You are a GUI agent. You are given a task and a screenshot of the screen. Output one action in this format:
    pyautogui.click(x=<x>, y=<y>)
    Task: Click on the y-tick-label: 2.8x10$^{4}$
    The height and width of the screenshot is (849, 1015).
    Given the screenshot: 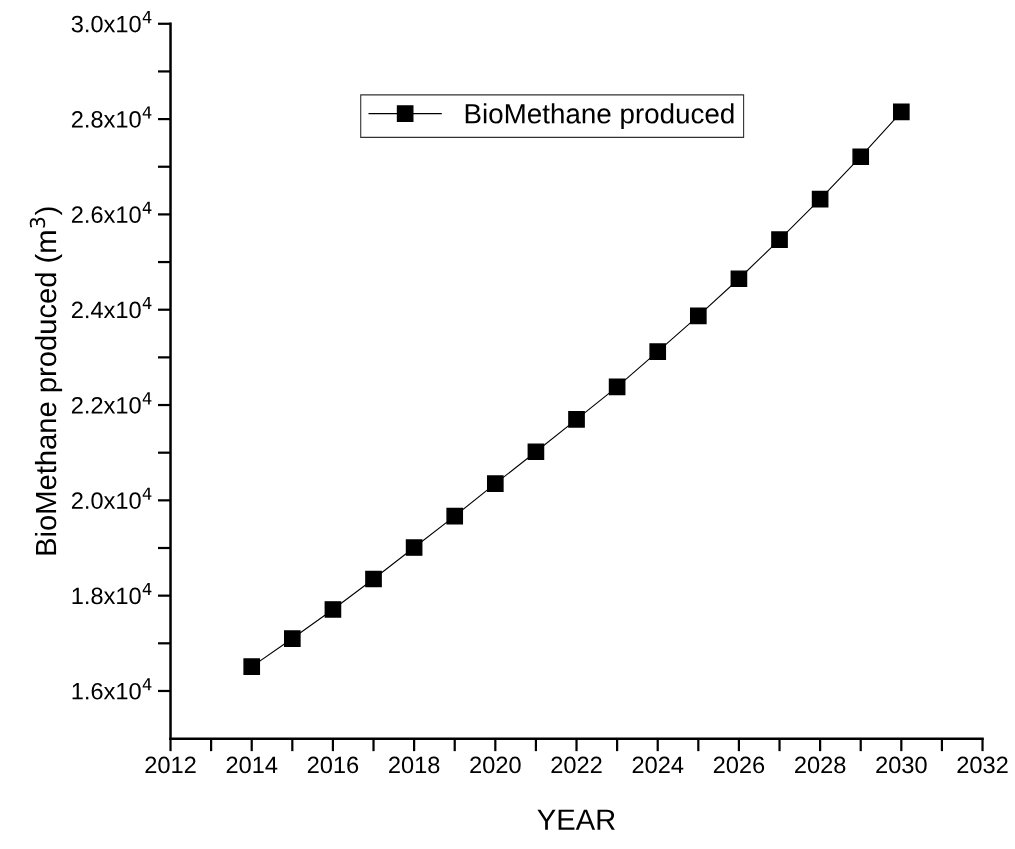 What is the action you would take?
    pyautogui.click(x=111, y=117)
    